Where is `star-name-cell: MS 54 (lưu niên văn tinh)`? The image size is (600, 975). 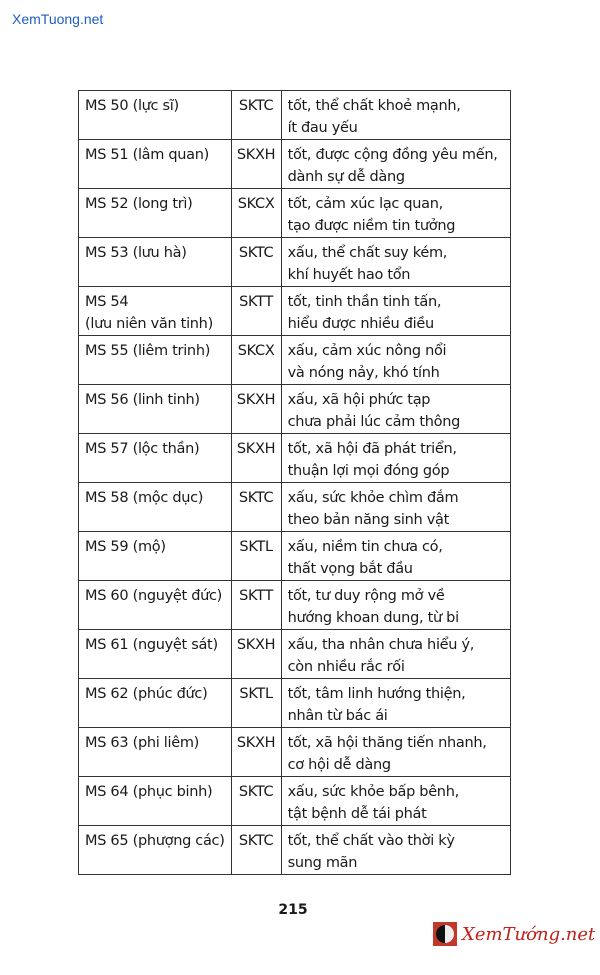
star-name-cell: MS 54 (lưu niên văn tinh) is located at coordinates (155, 311).